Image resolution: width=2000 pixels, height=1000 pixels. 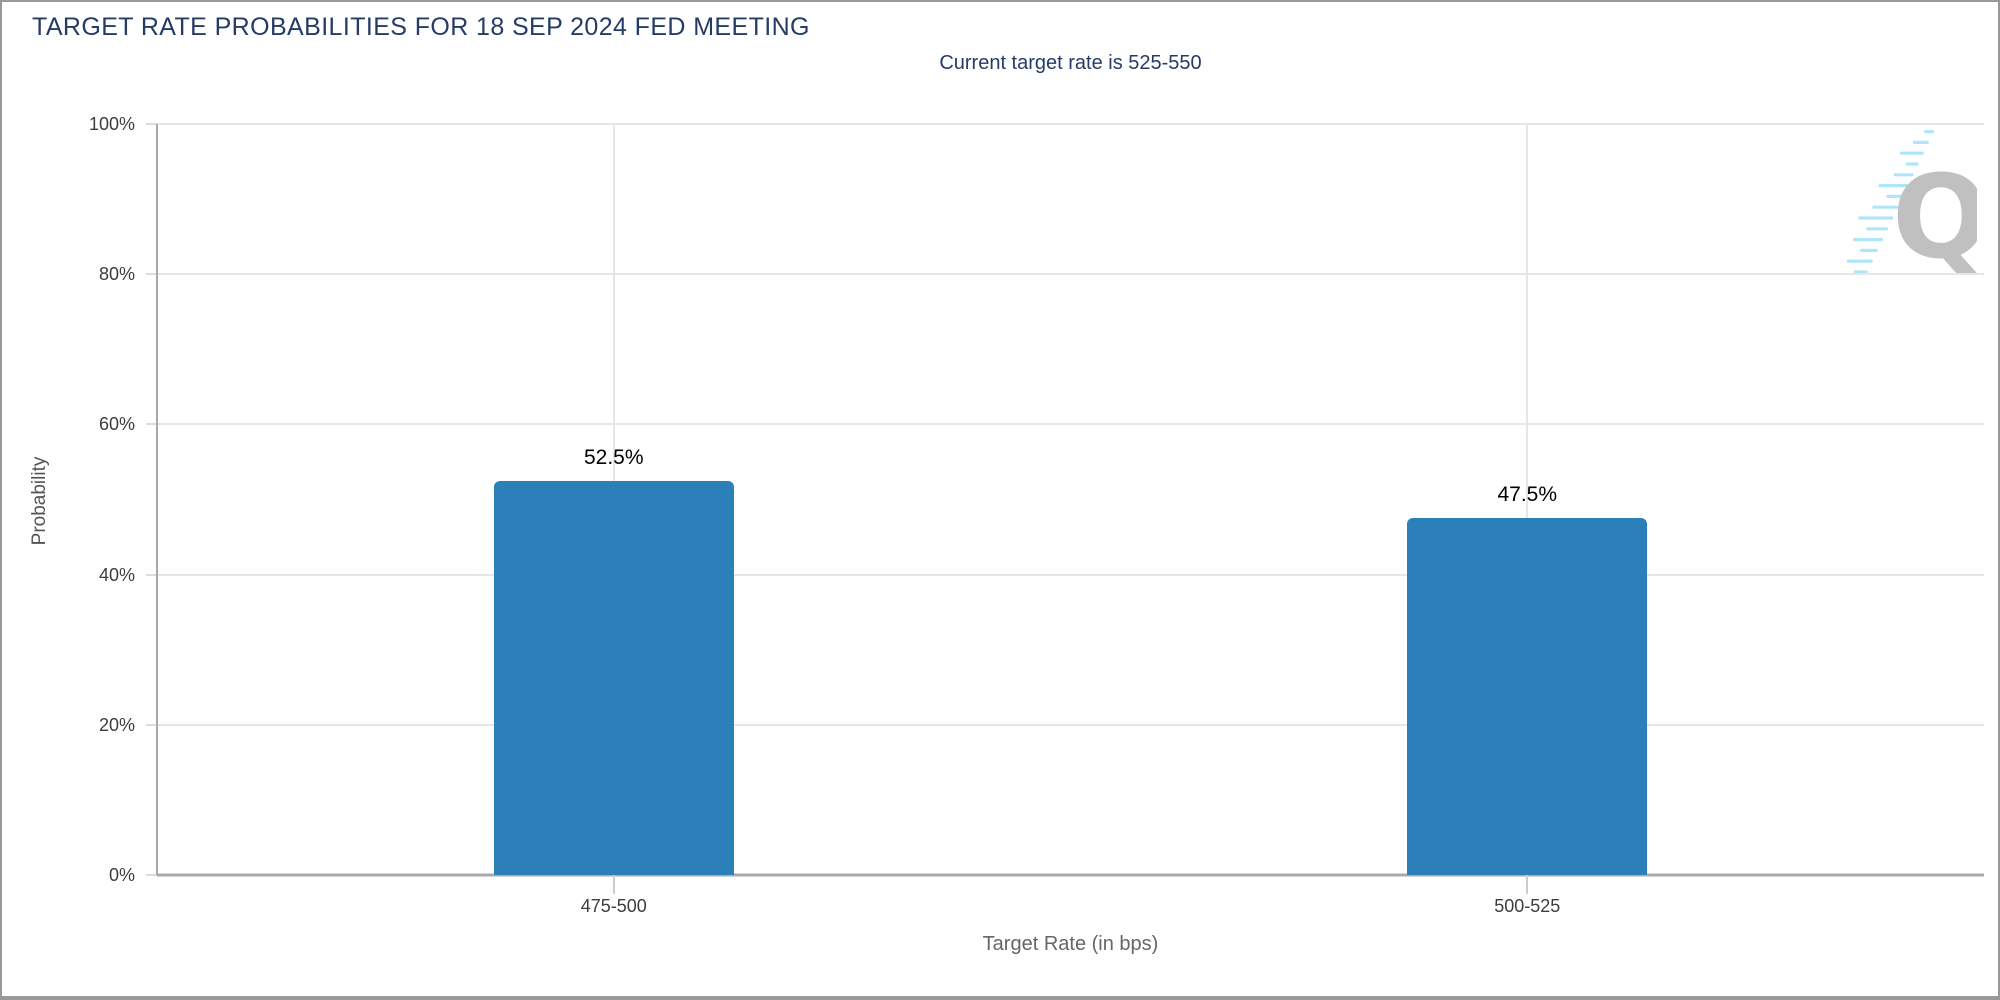 I want to click on x-axis-category-label: 500-525, so click(x=1527, y=906).